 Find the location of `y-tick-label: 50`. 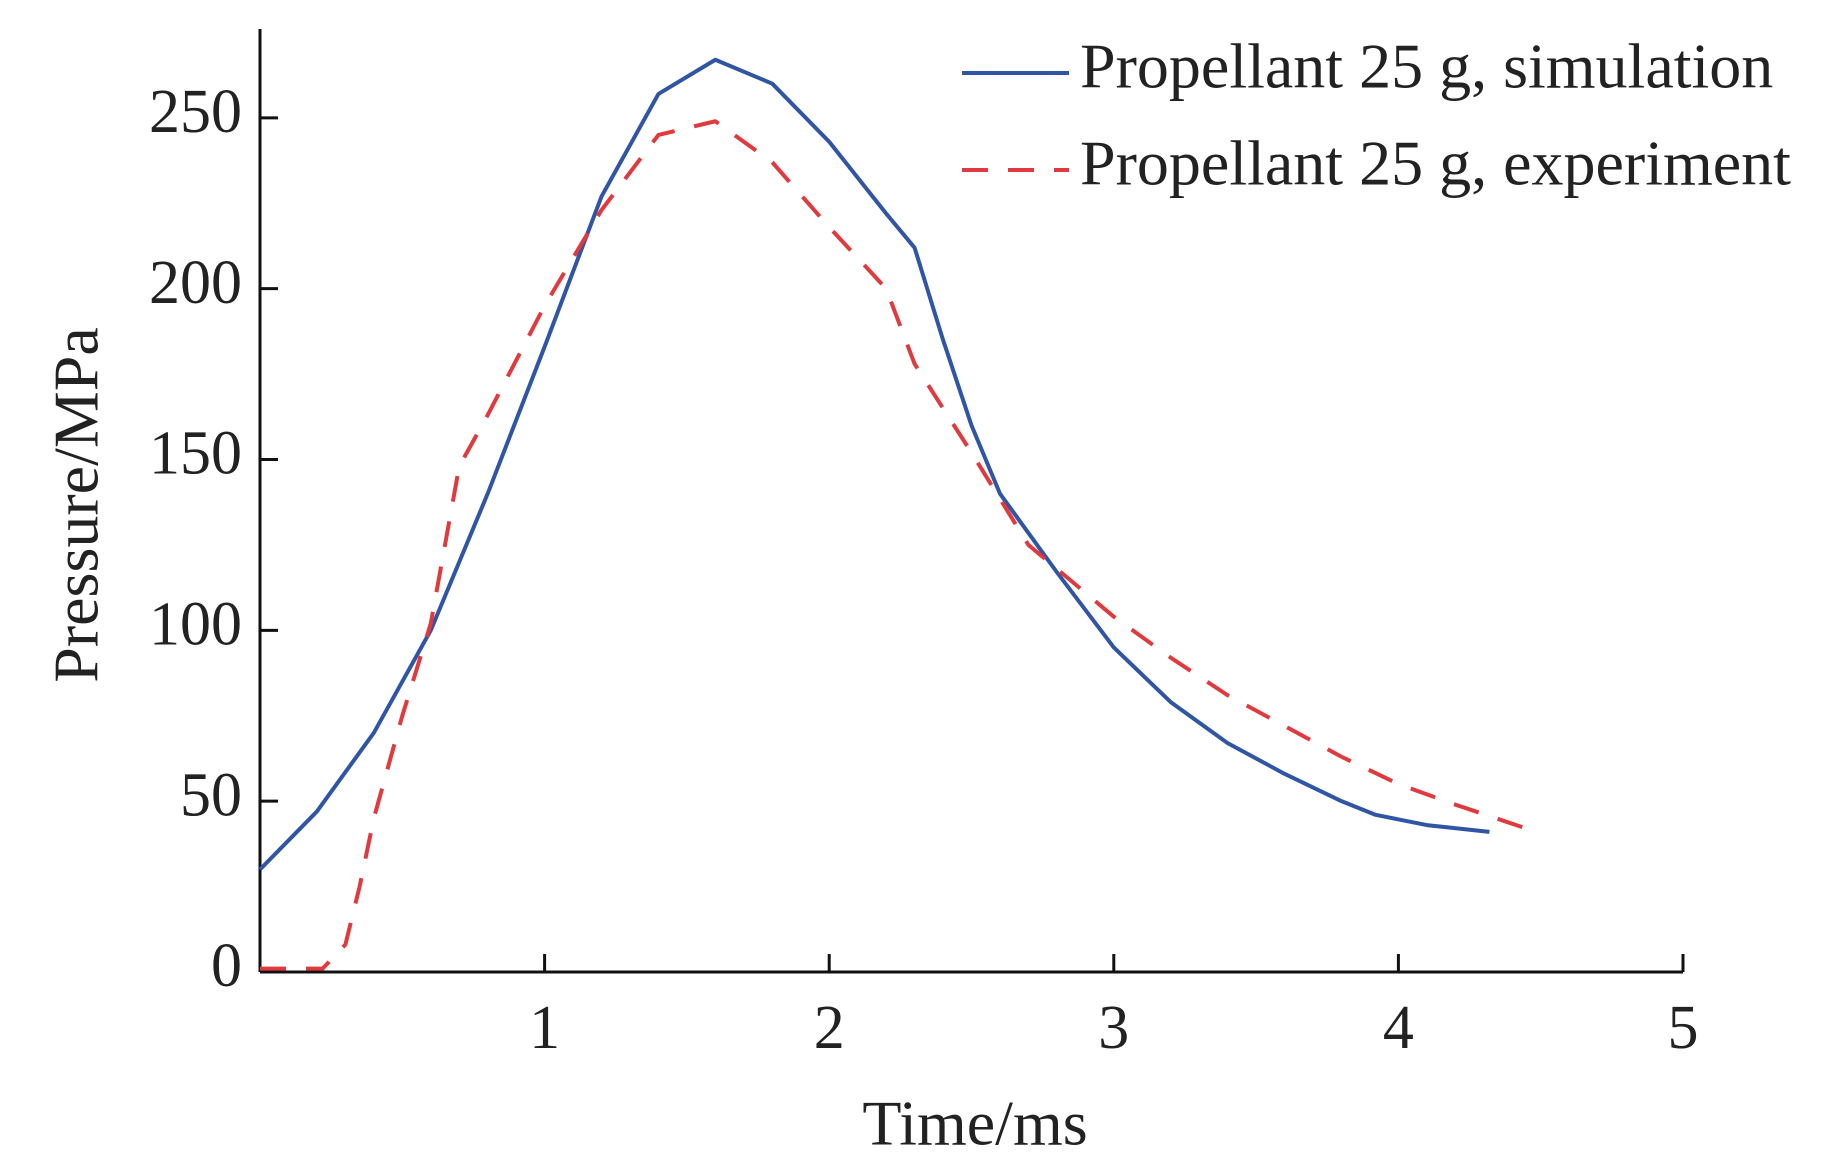

y-tick-label: 50 is located at coordinates (211, 795).